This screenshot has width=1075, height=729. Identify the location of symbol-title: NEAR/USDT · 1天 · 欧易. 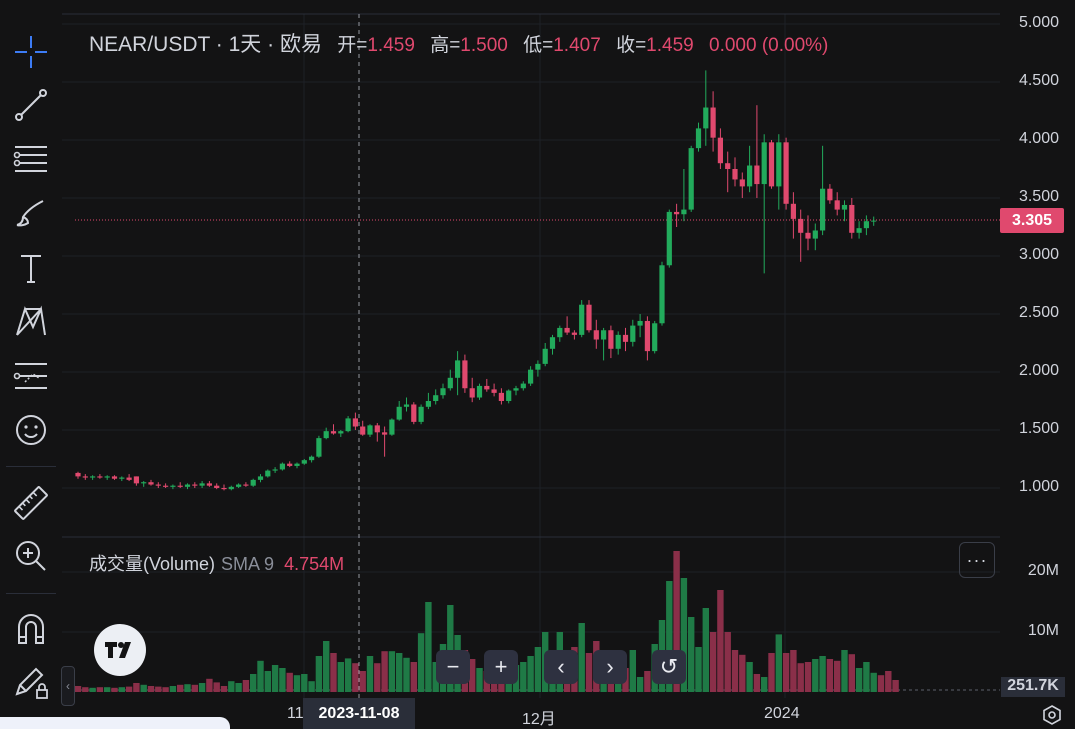
(205, 44).